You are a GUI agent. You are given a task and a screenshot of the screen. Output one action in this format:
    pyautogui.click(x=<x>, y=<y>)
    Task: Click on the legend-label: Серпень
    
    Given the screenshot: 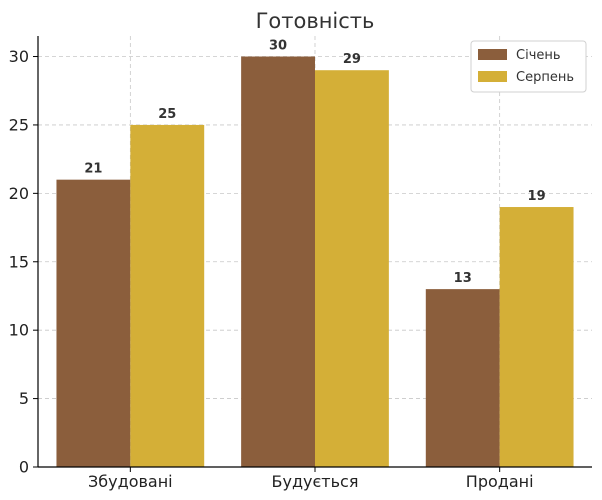 What is the action you would take?
    pyautogui.click(x=545, y=77)
    